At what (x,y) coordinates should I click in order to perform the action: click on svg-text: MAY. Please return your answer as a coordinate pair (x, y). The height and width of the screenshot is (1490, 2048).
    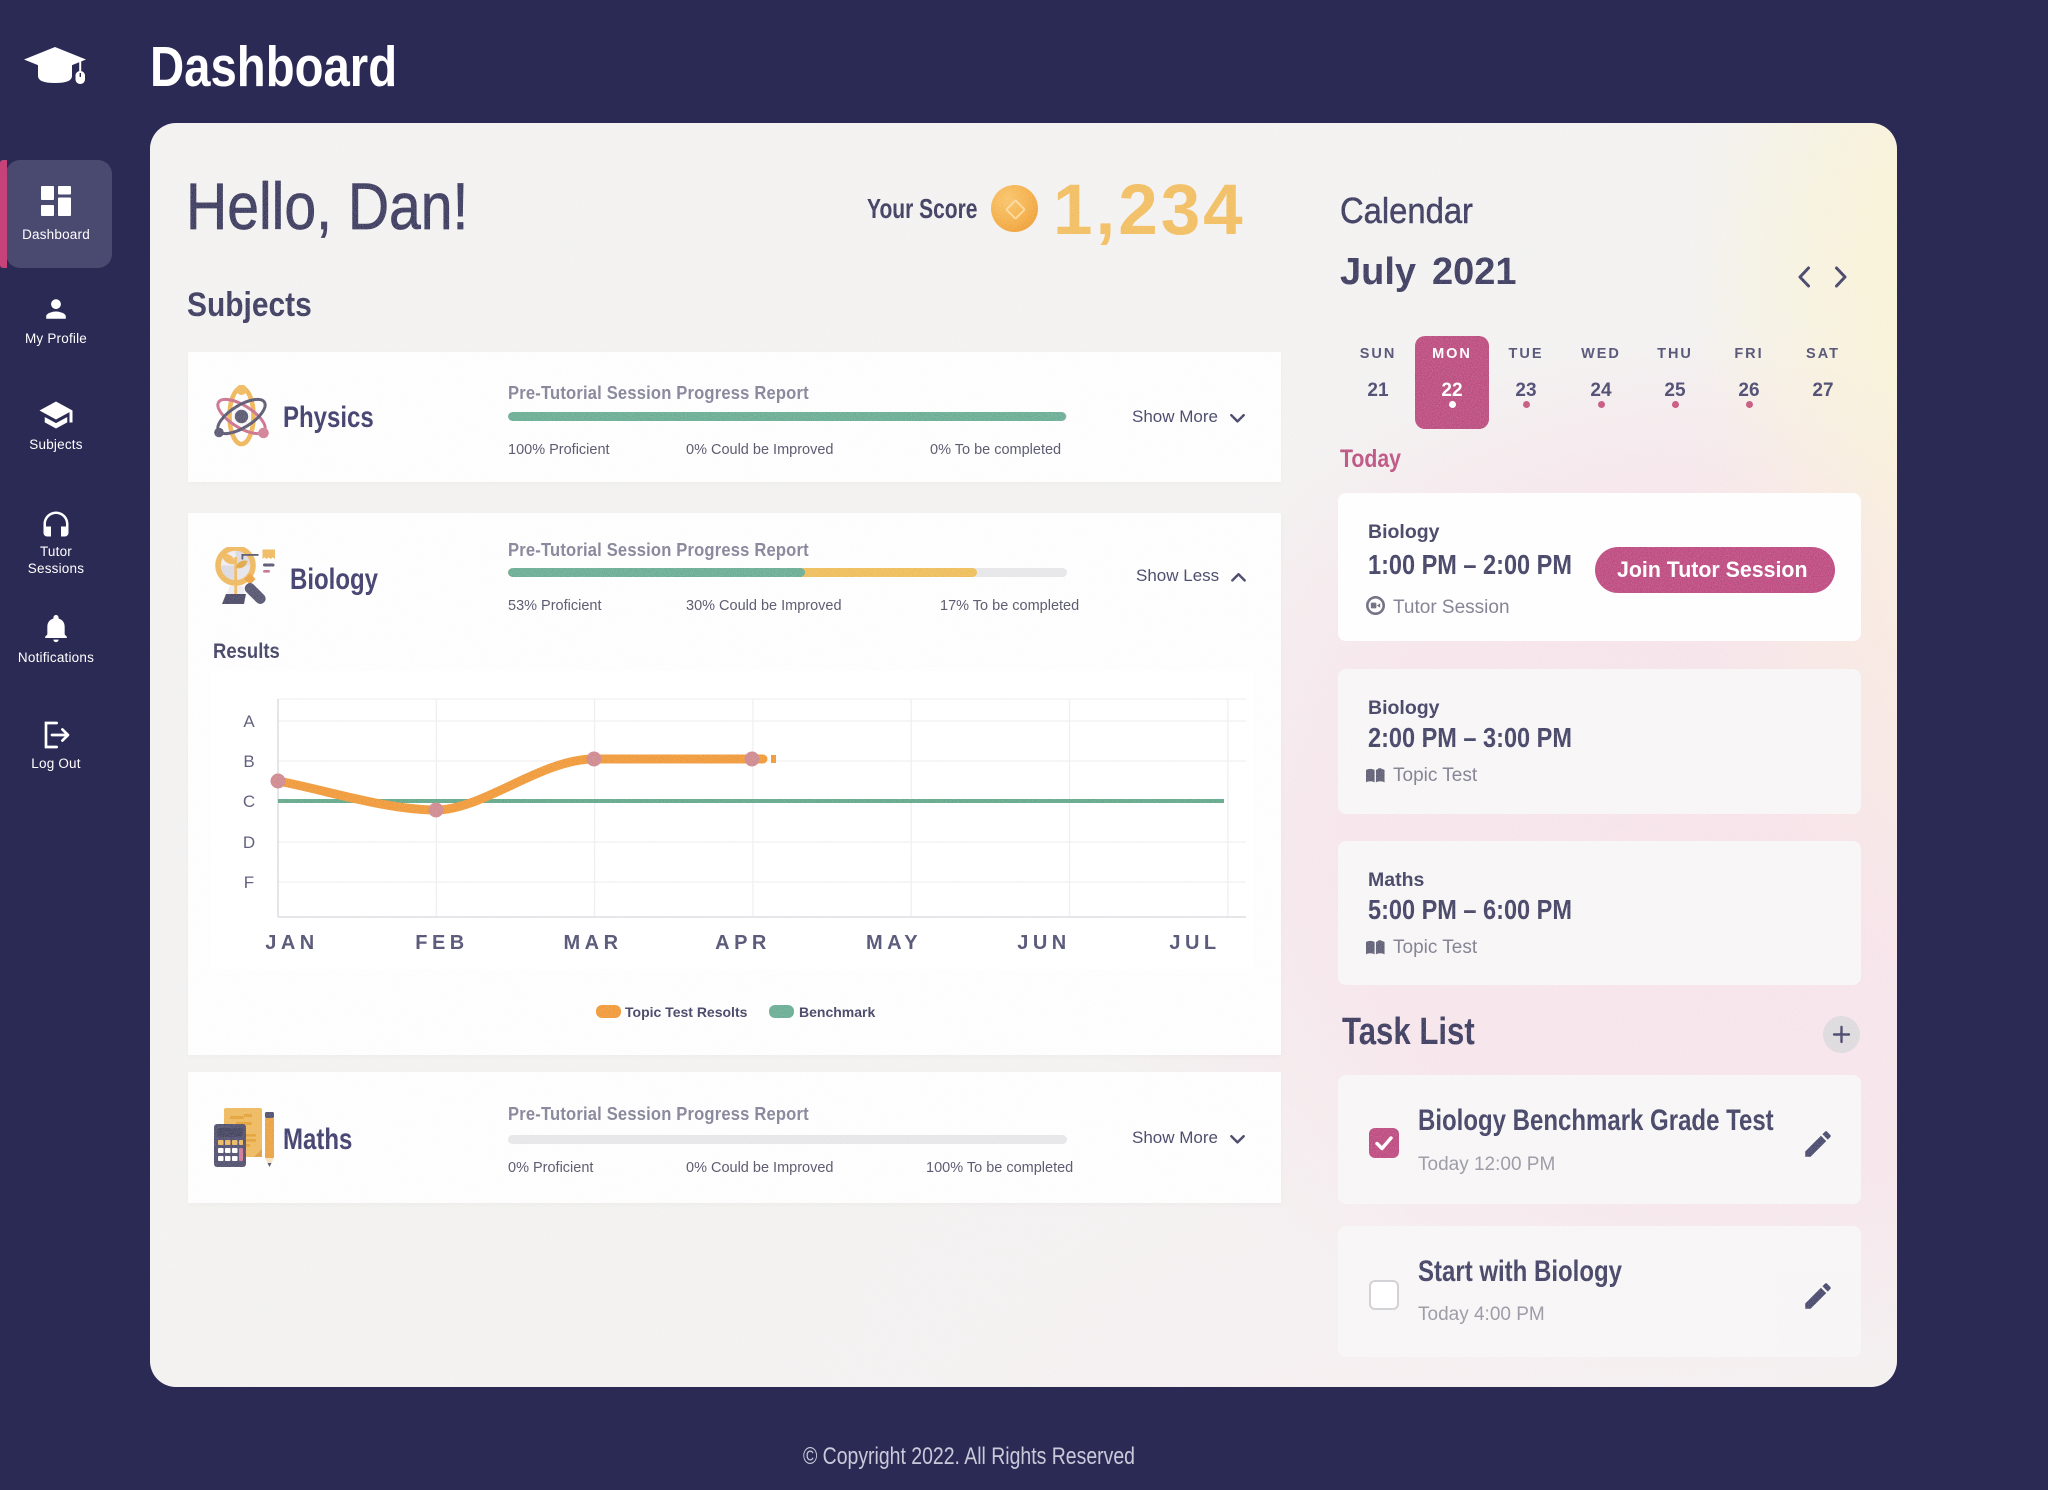
    Looking at the image, I should click on (894, 943).